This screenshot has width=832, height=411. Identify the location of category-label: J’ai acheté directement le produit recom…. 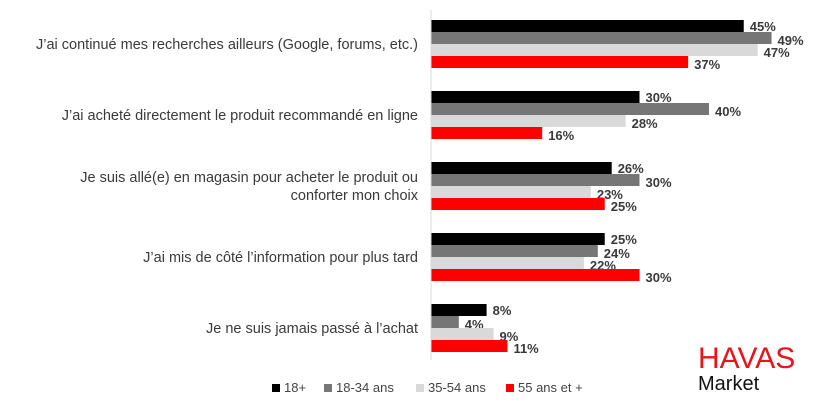
(240, 116).